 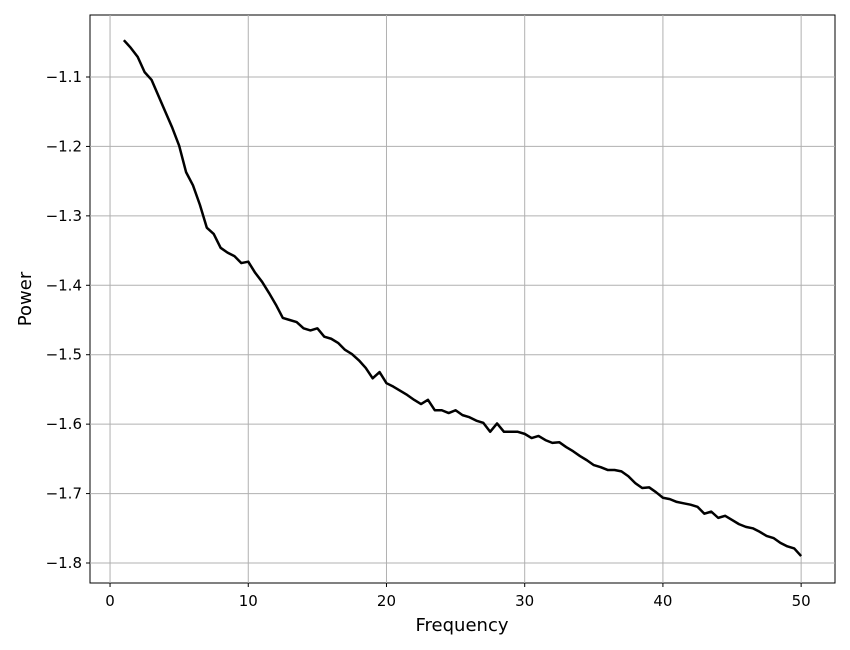 I want to click on x-tick-label: 50, so click(x=801, y=601).